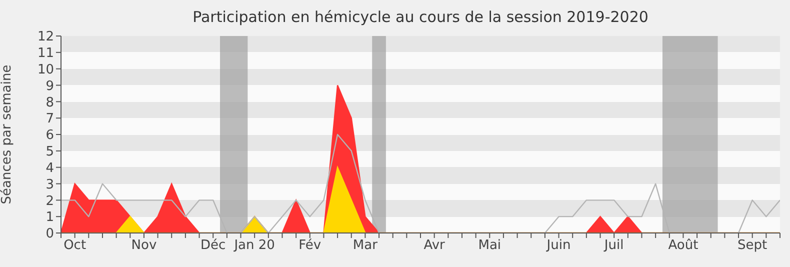 Image resolution: width=790 pixels, height=267 pixels. Describe the element at coordinates (45, 70) in the screenshot. I see `y-tick-label: 10` at that location.